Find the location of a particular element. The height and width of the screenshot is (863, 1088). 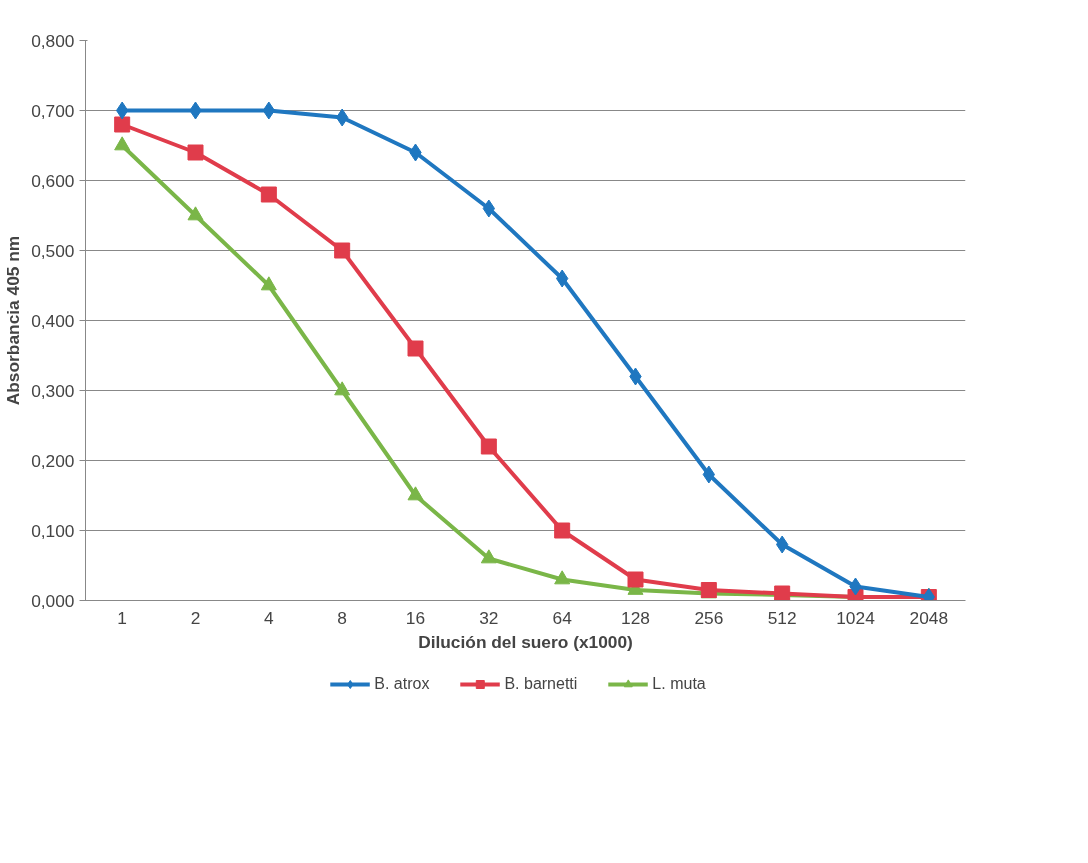

y-tick-label: 0,500 is located at coordinates (53, 250).